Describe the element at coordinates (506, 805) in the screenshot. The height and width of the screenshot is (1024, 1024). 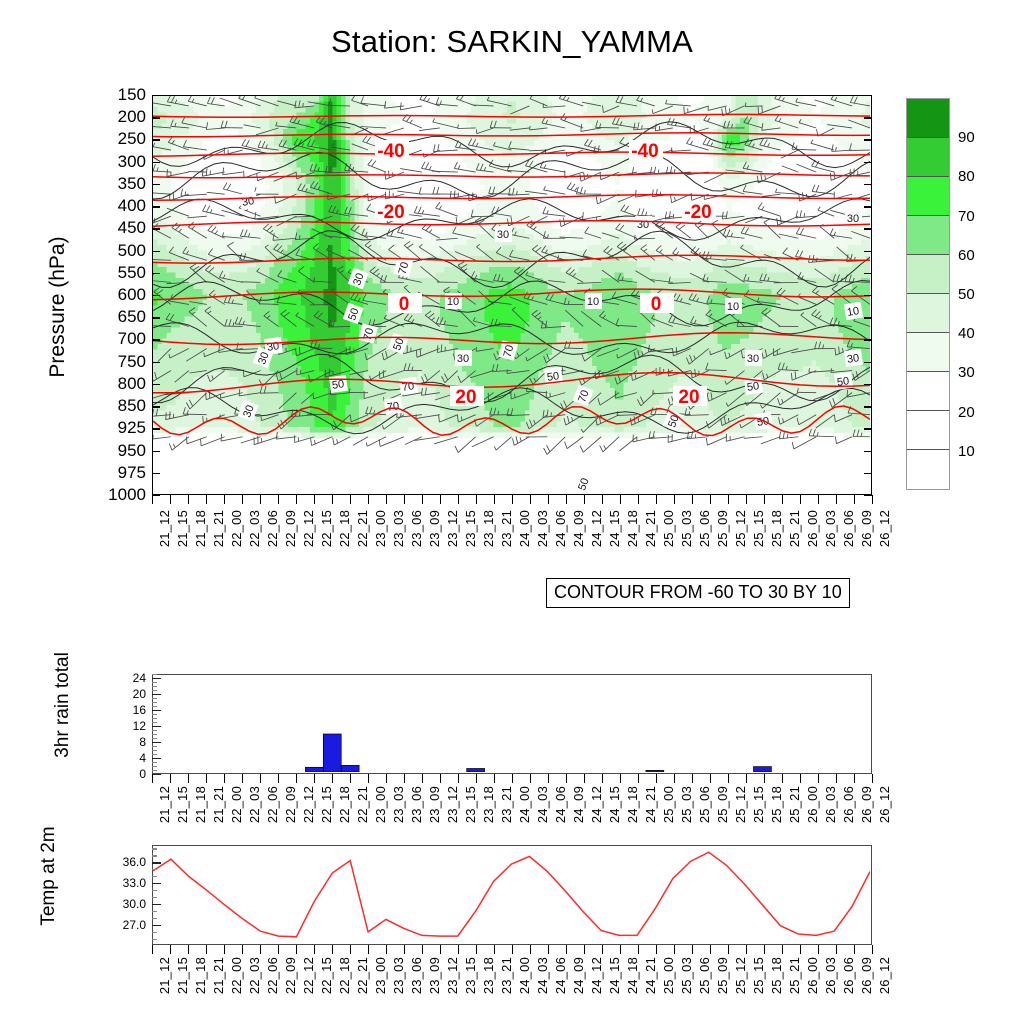
I see `x-ticklabel-23_21: 23_21` at that location.